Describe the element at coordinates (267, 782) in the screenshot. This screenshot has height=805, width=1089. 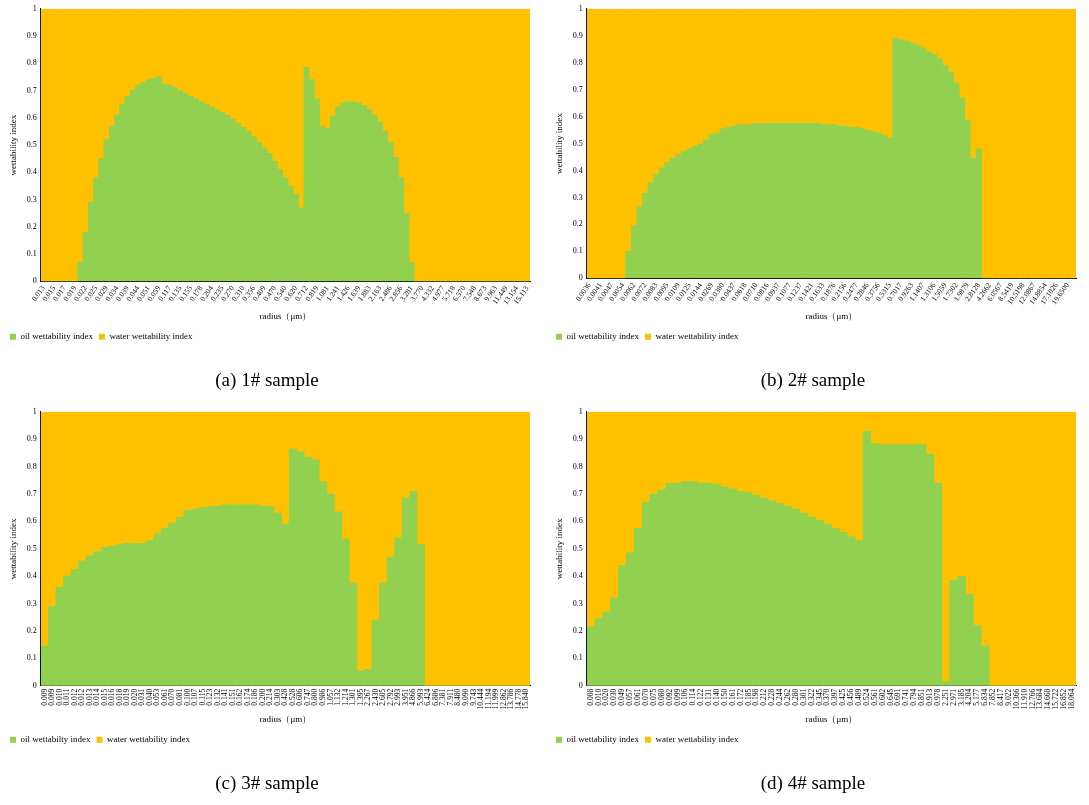
I see `text: (c) 3# sample` at that location.